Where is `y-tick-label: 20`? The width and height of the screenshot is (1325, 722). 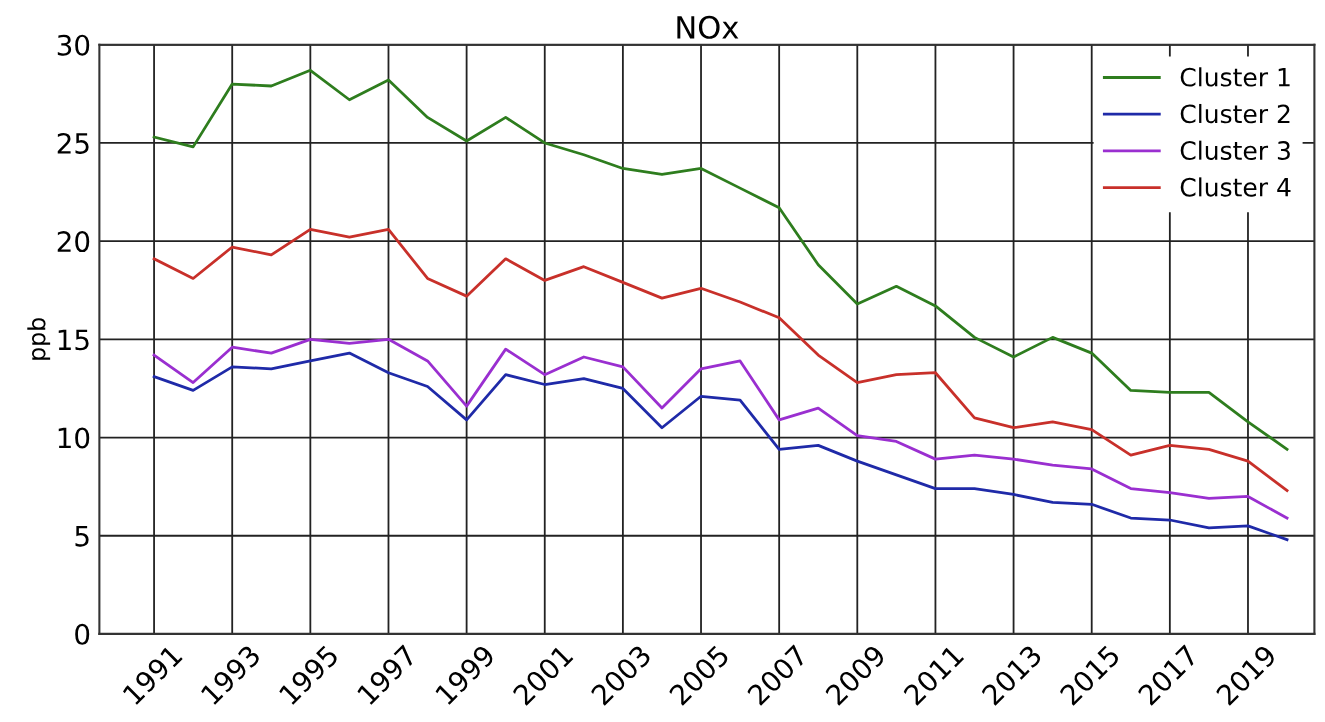
y-tick-label: 20 is located at coordinates (73, 242).